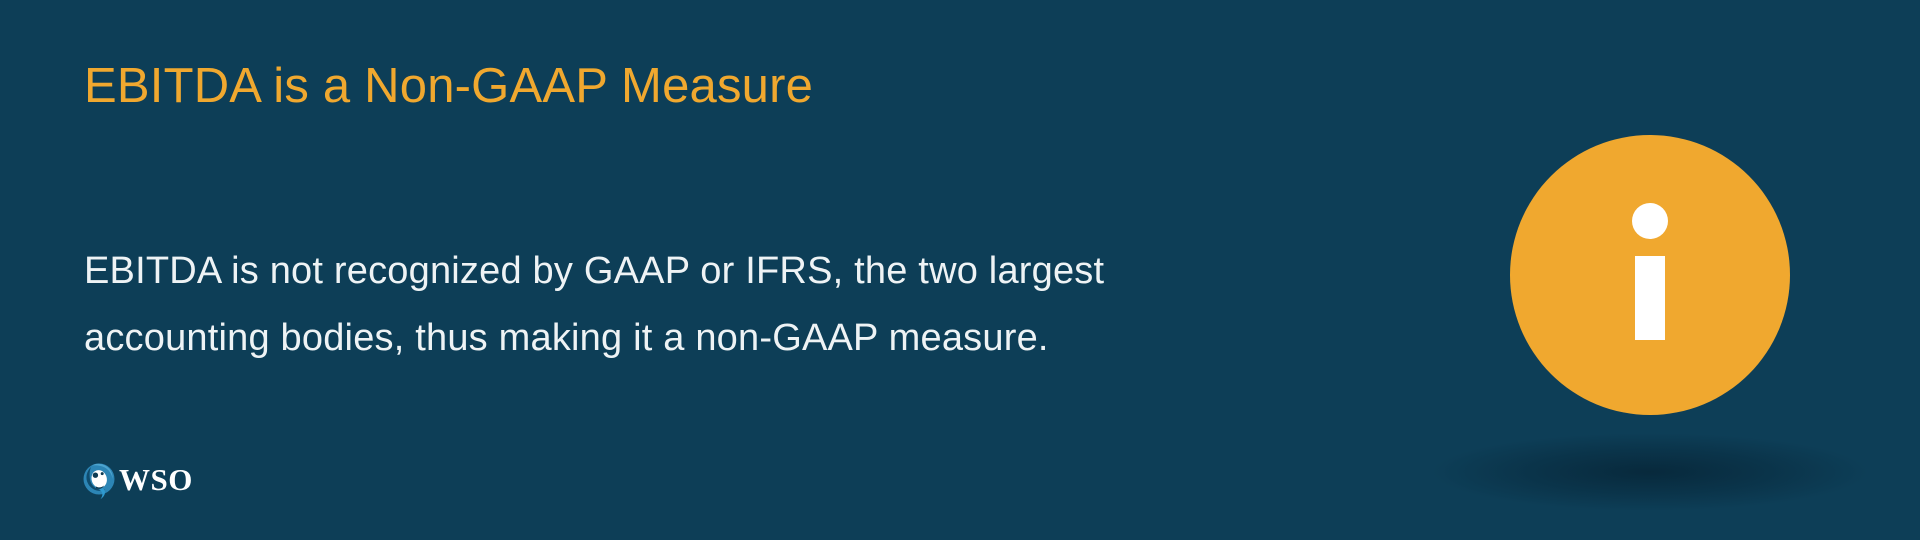  Describe the element at coordinates (99, 481) in the screenshot. I see `wso-globe-monkey-icon` at that location.